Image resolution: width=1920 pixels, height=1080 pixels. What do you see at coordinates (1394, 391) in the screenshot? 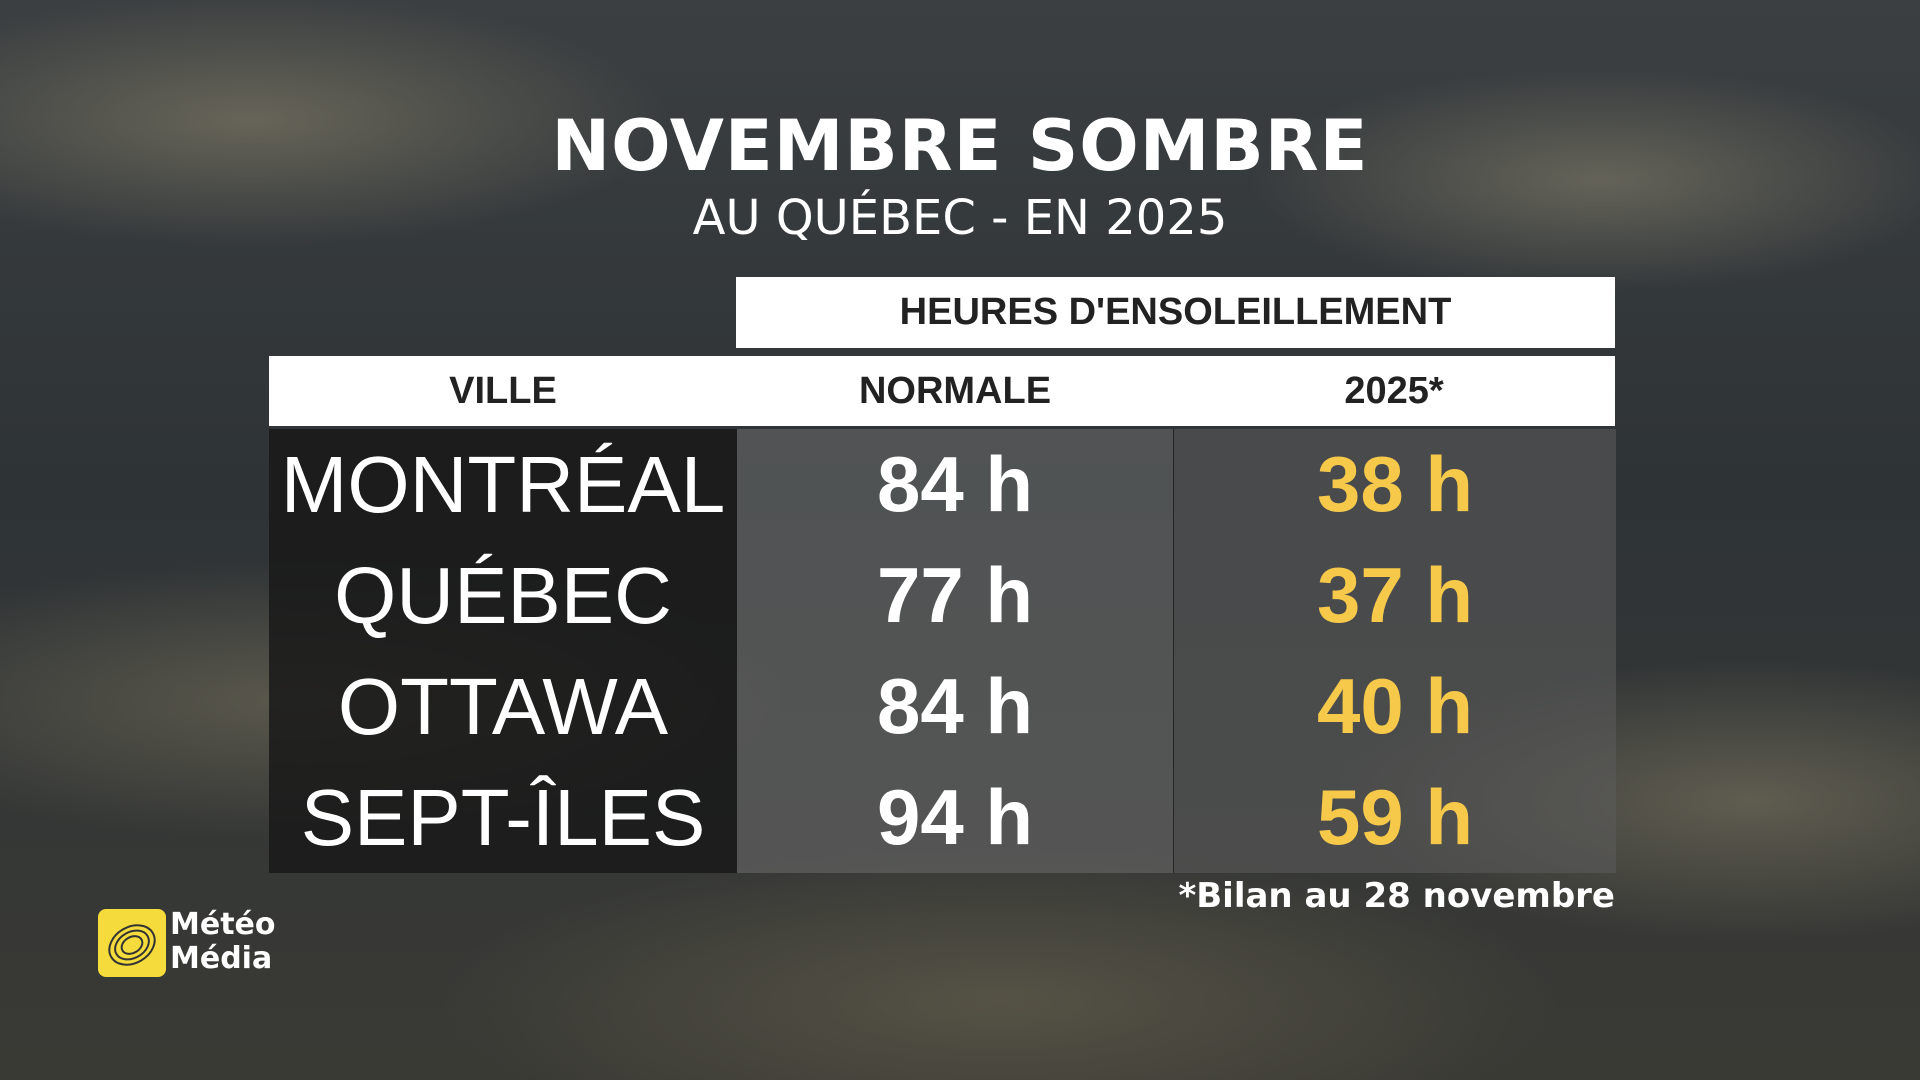
I see `column-header: 2025*` at bounding box center [1394, 391].